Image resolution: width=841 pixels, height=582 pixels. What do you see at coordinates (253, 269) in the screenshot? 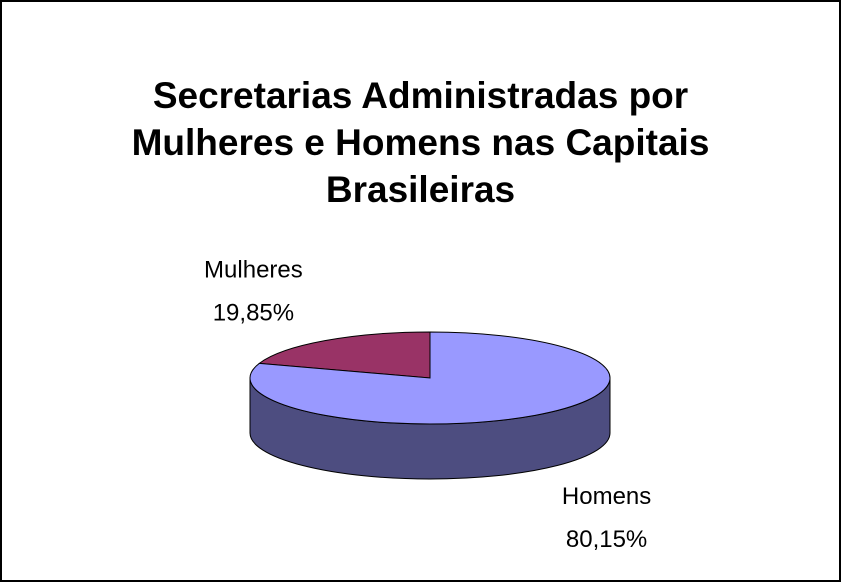
I see `slice-label: Mulheres` at bounding box center [253, 269].